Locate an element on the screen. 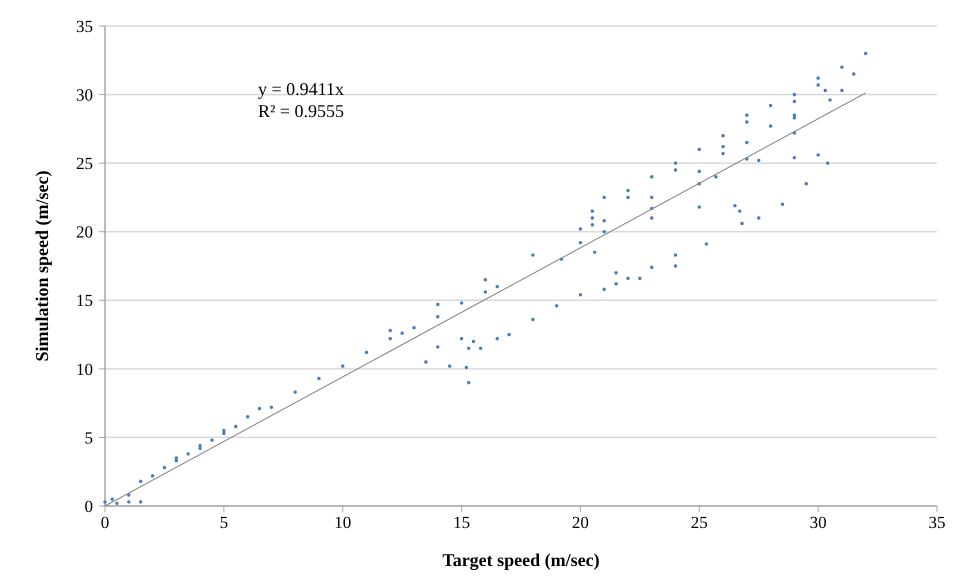 The width and height of the screenshot is (967, 580). y-tick-label: 30 is located at coordinates (84, 95).